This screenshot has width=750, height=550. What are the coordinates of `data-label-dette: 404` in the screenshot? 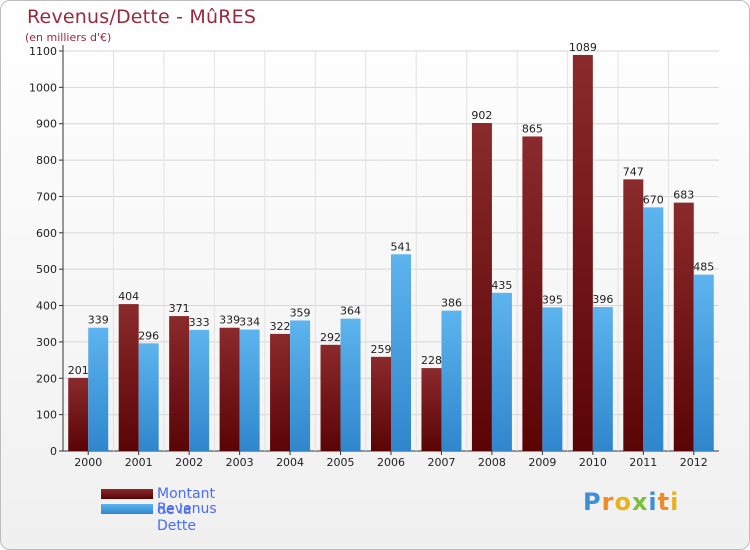 It's located at (128, 296).